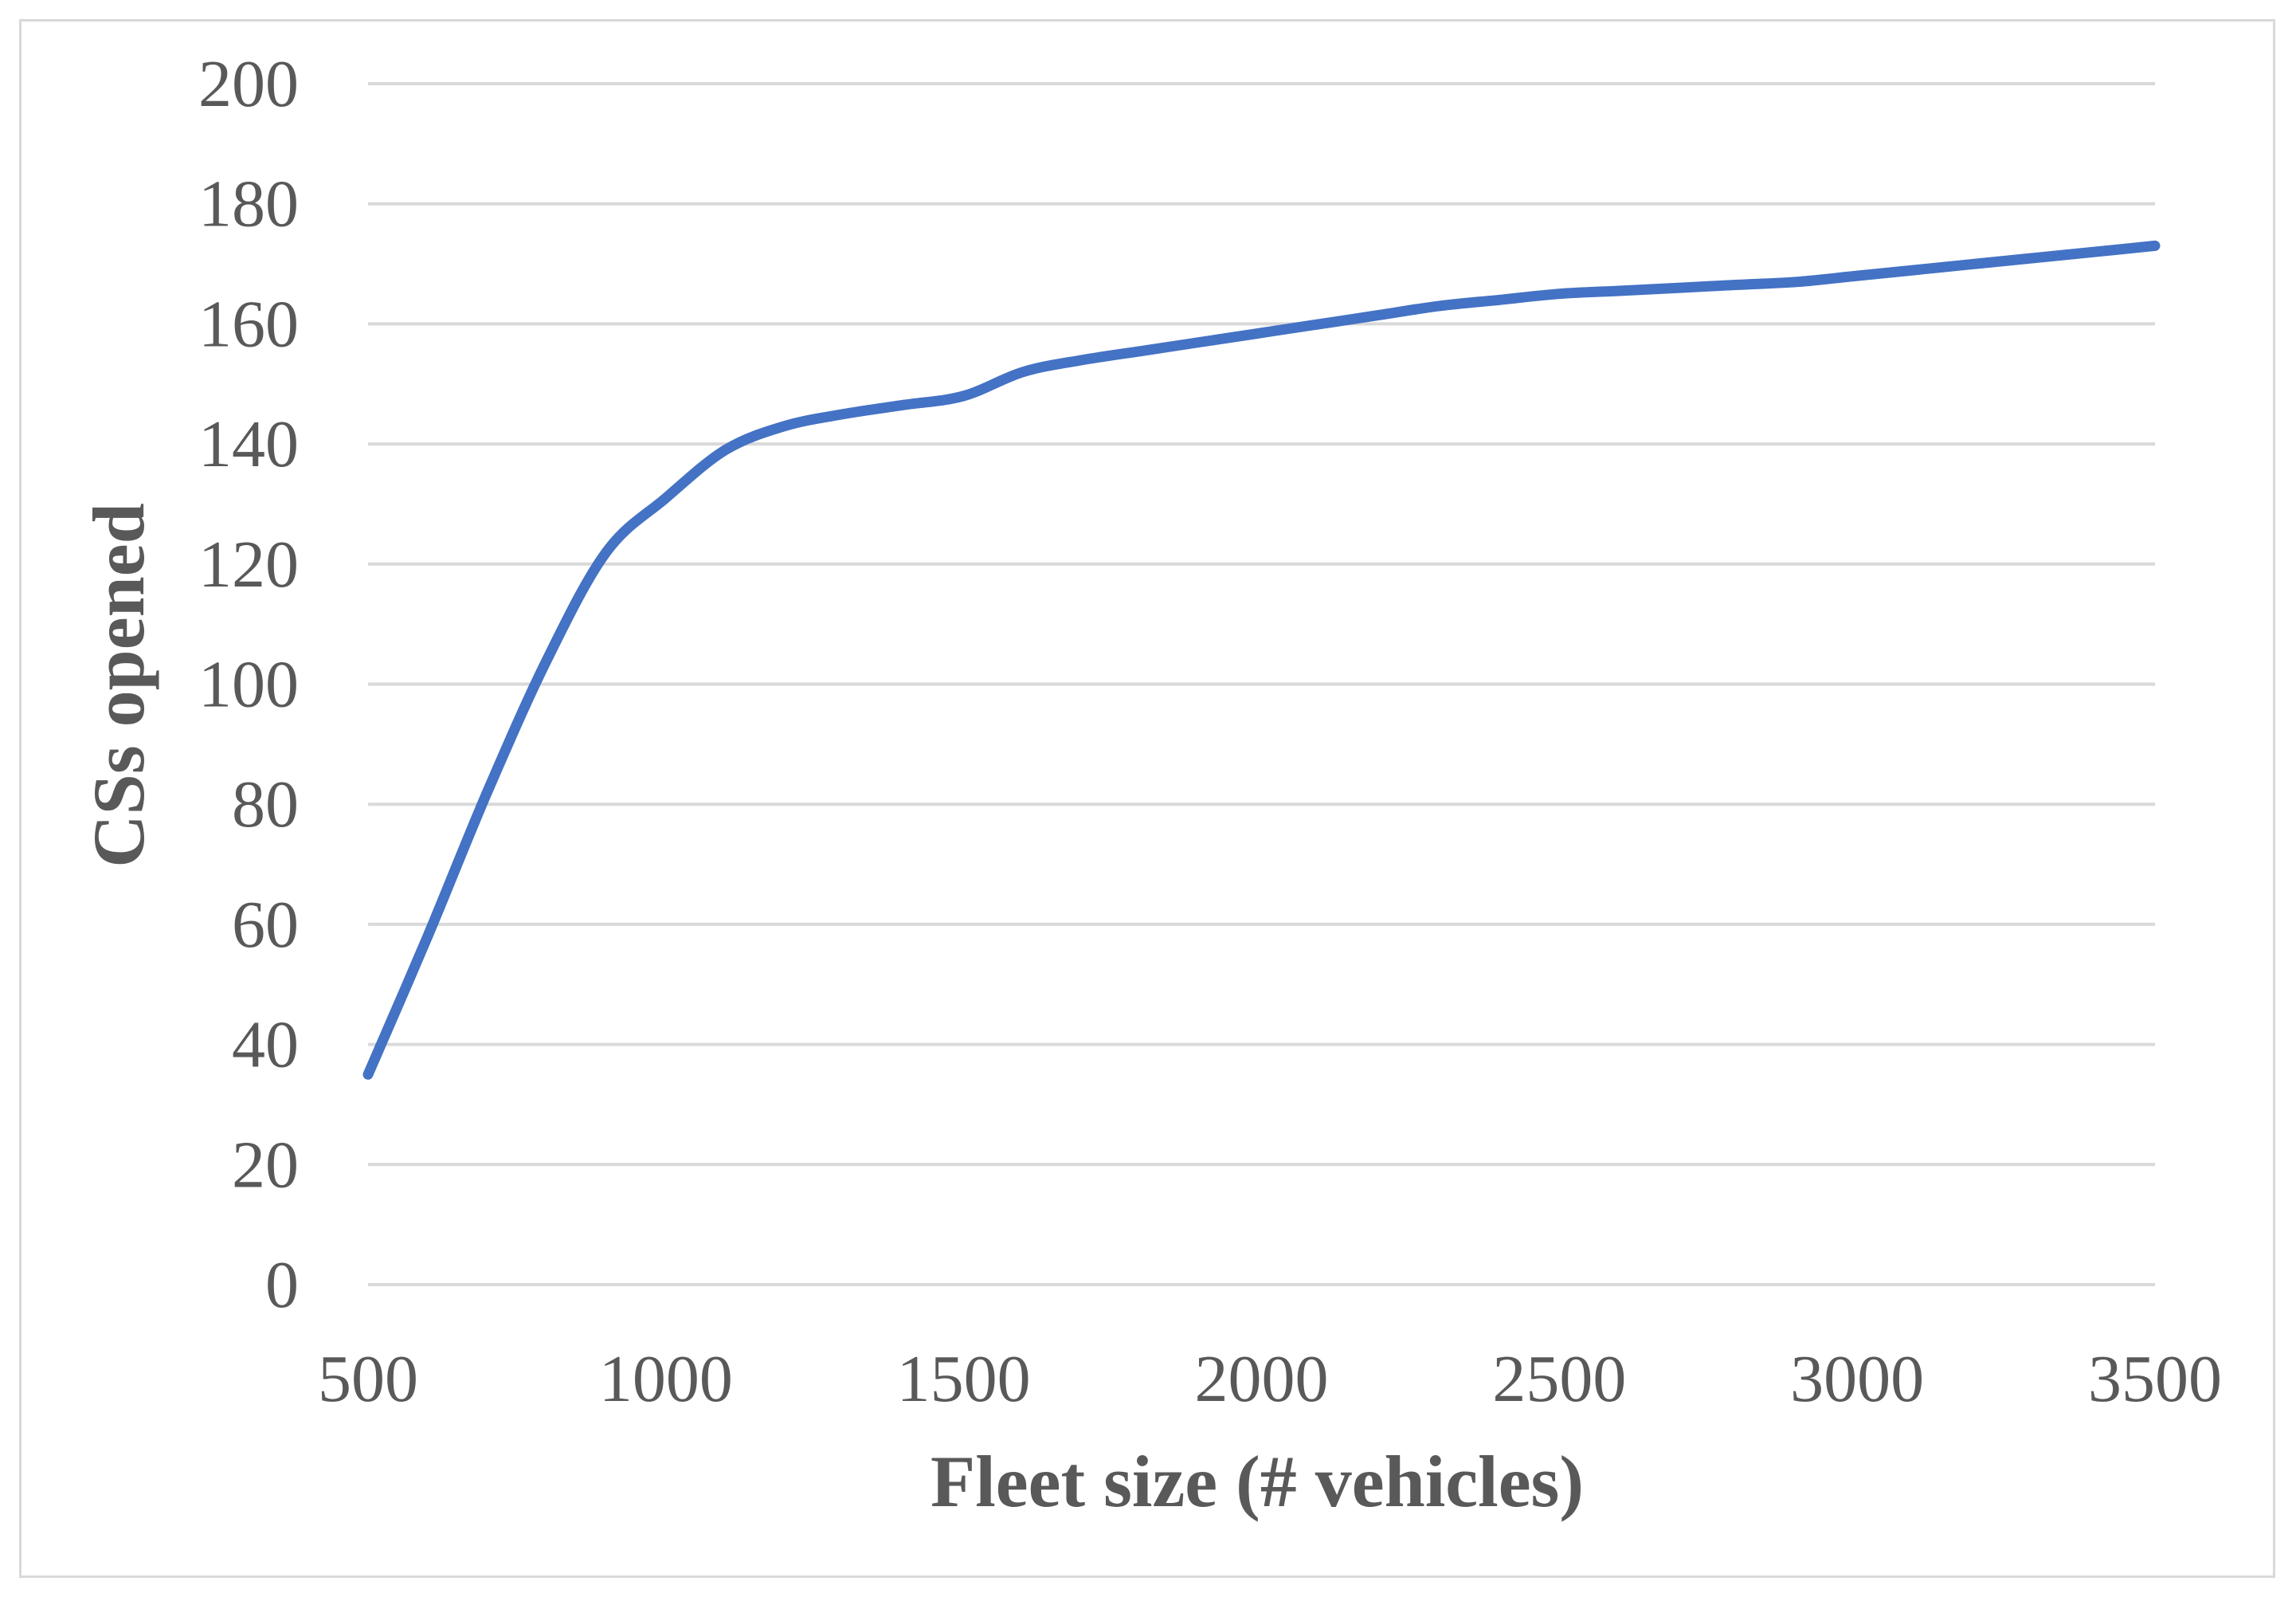 This screenshot has height=1597, width=2296. What do you see at coordinates (1258, 1481) in the screenshot?
I see `x-axis-title: Fleet size (# vehicles)` at bounding box center [1258, 1481].